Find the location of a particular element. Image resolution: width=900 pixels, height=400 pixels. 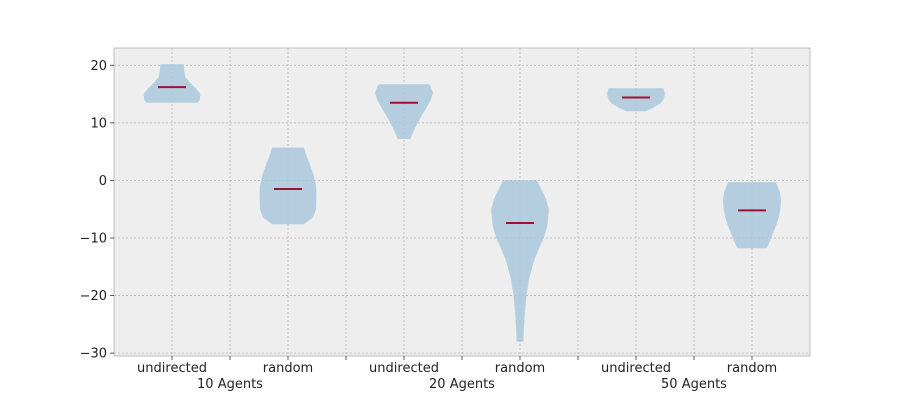

violin-random-10-agents is located at coordinates (288, 186).